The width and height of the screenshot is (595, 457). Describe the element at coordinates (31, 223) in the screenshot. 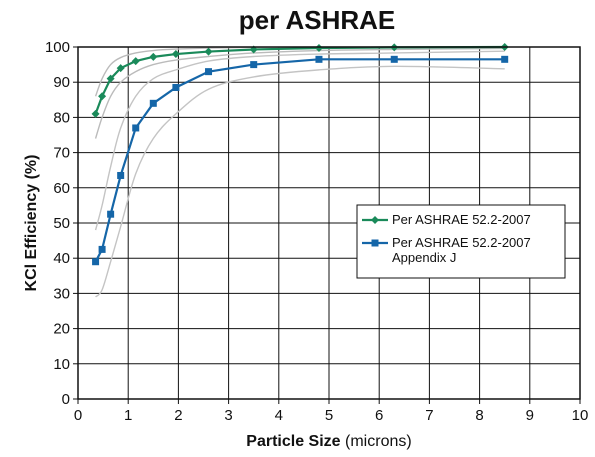

I see `y-axis-label: KCl Efficiency (%)` at that location.